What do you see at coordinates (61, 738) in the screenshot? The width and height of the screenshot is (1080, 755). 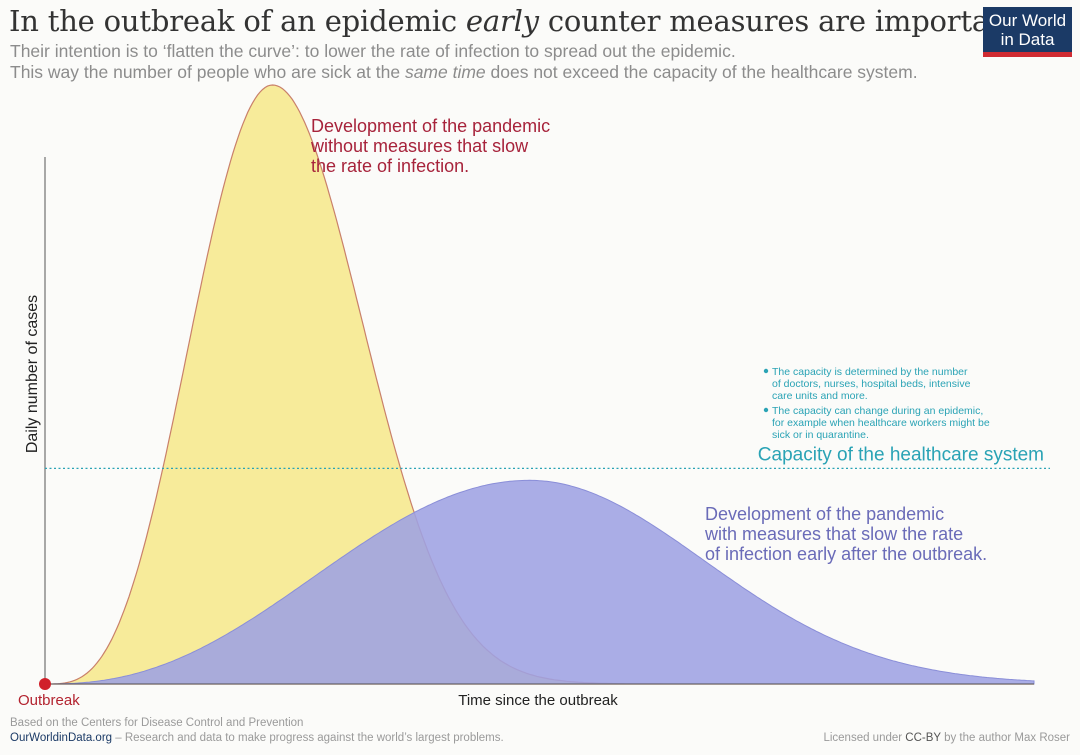 I see `site-link: OurWorldinData.org` at bounding box center [61, 738].